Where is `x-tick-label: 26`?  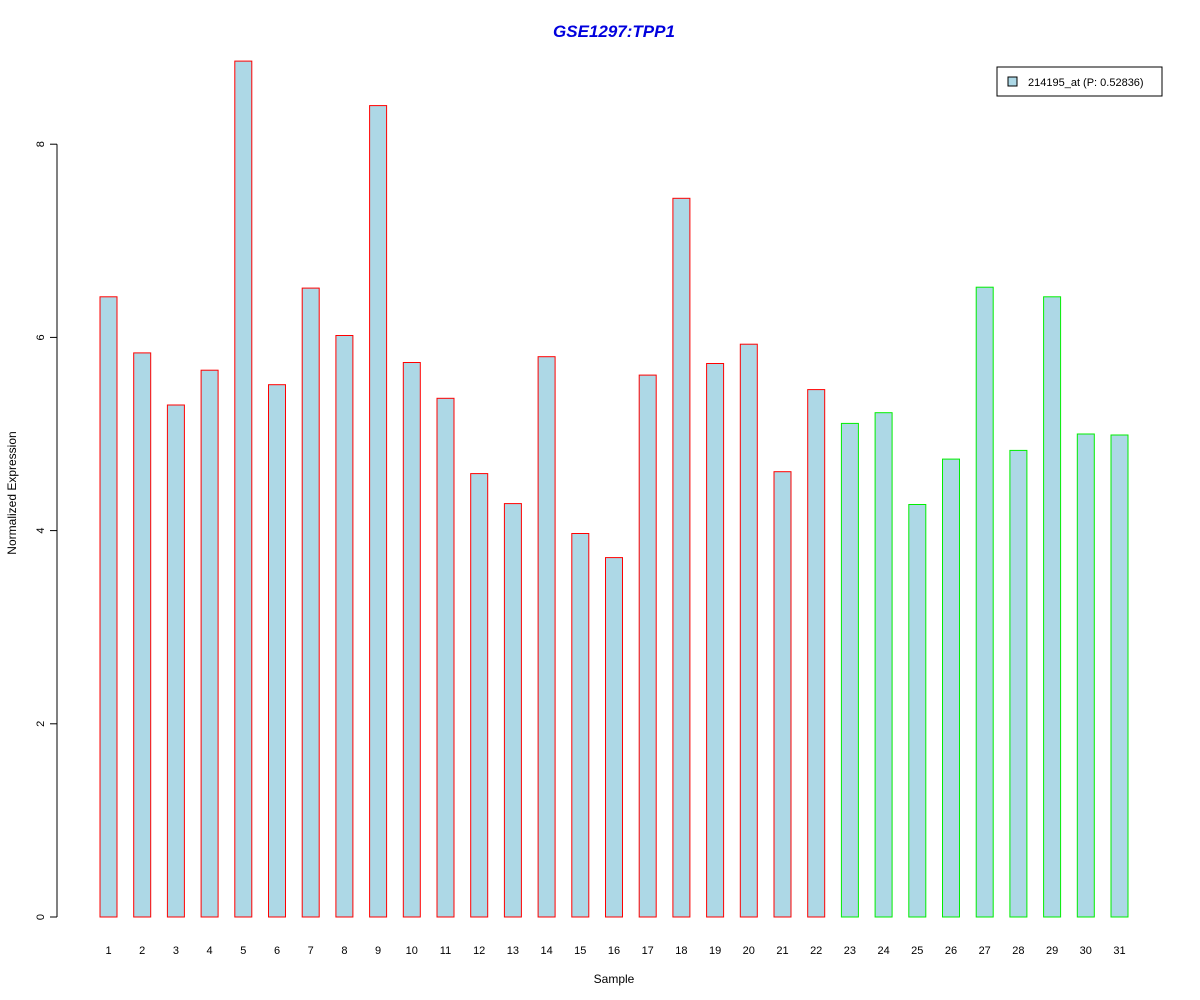
x-tick-label: 26 is located at coordinates (951, 951).